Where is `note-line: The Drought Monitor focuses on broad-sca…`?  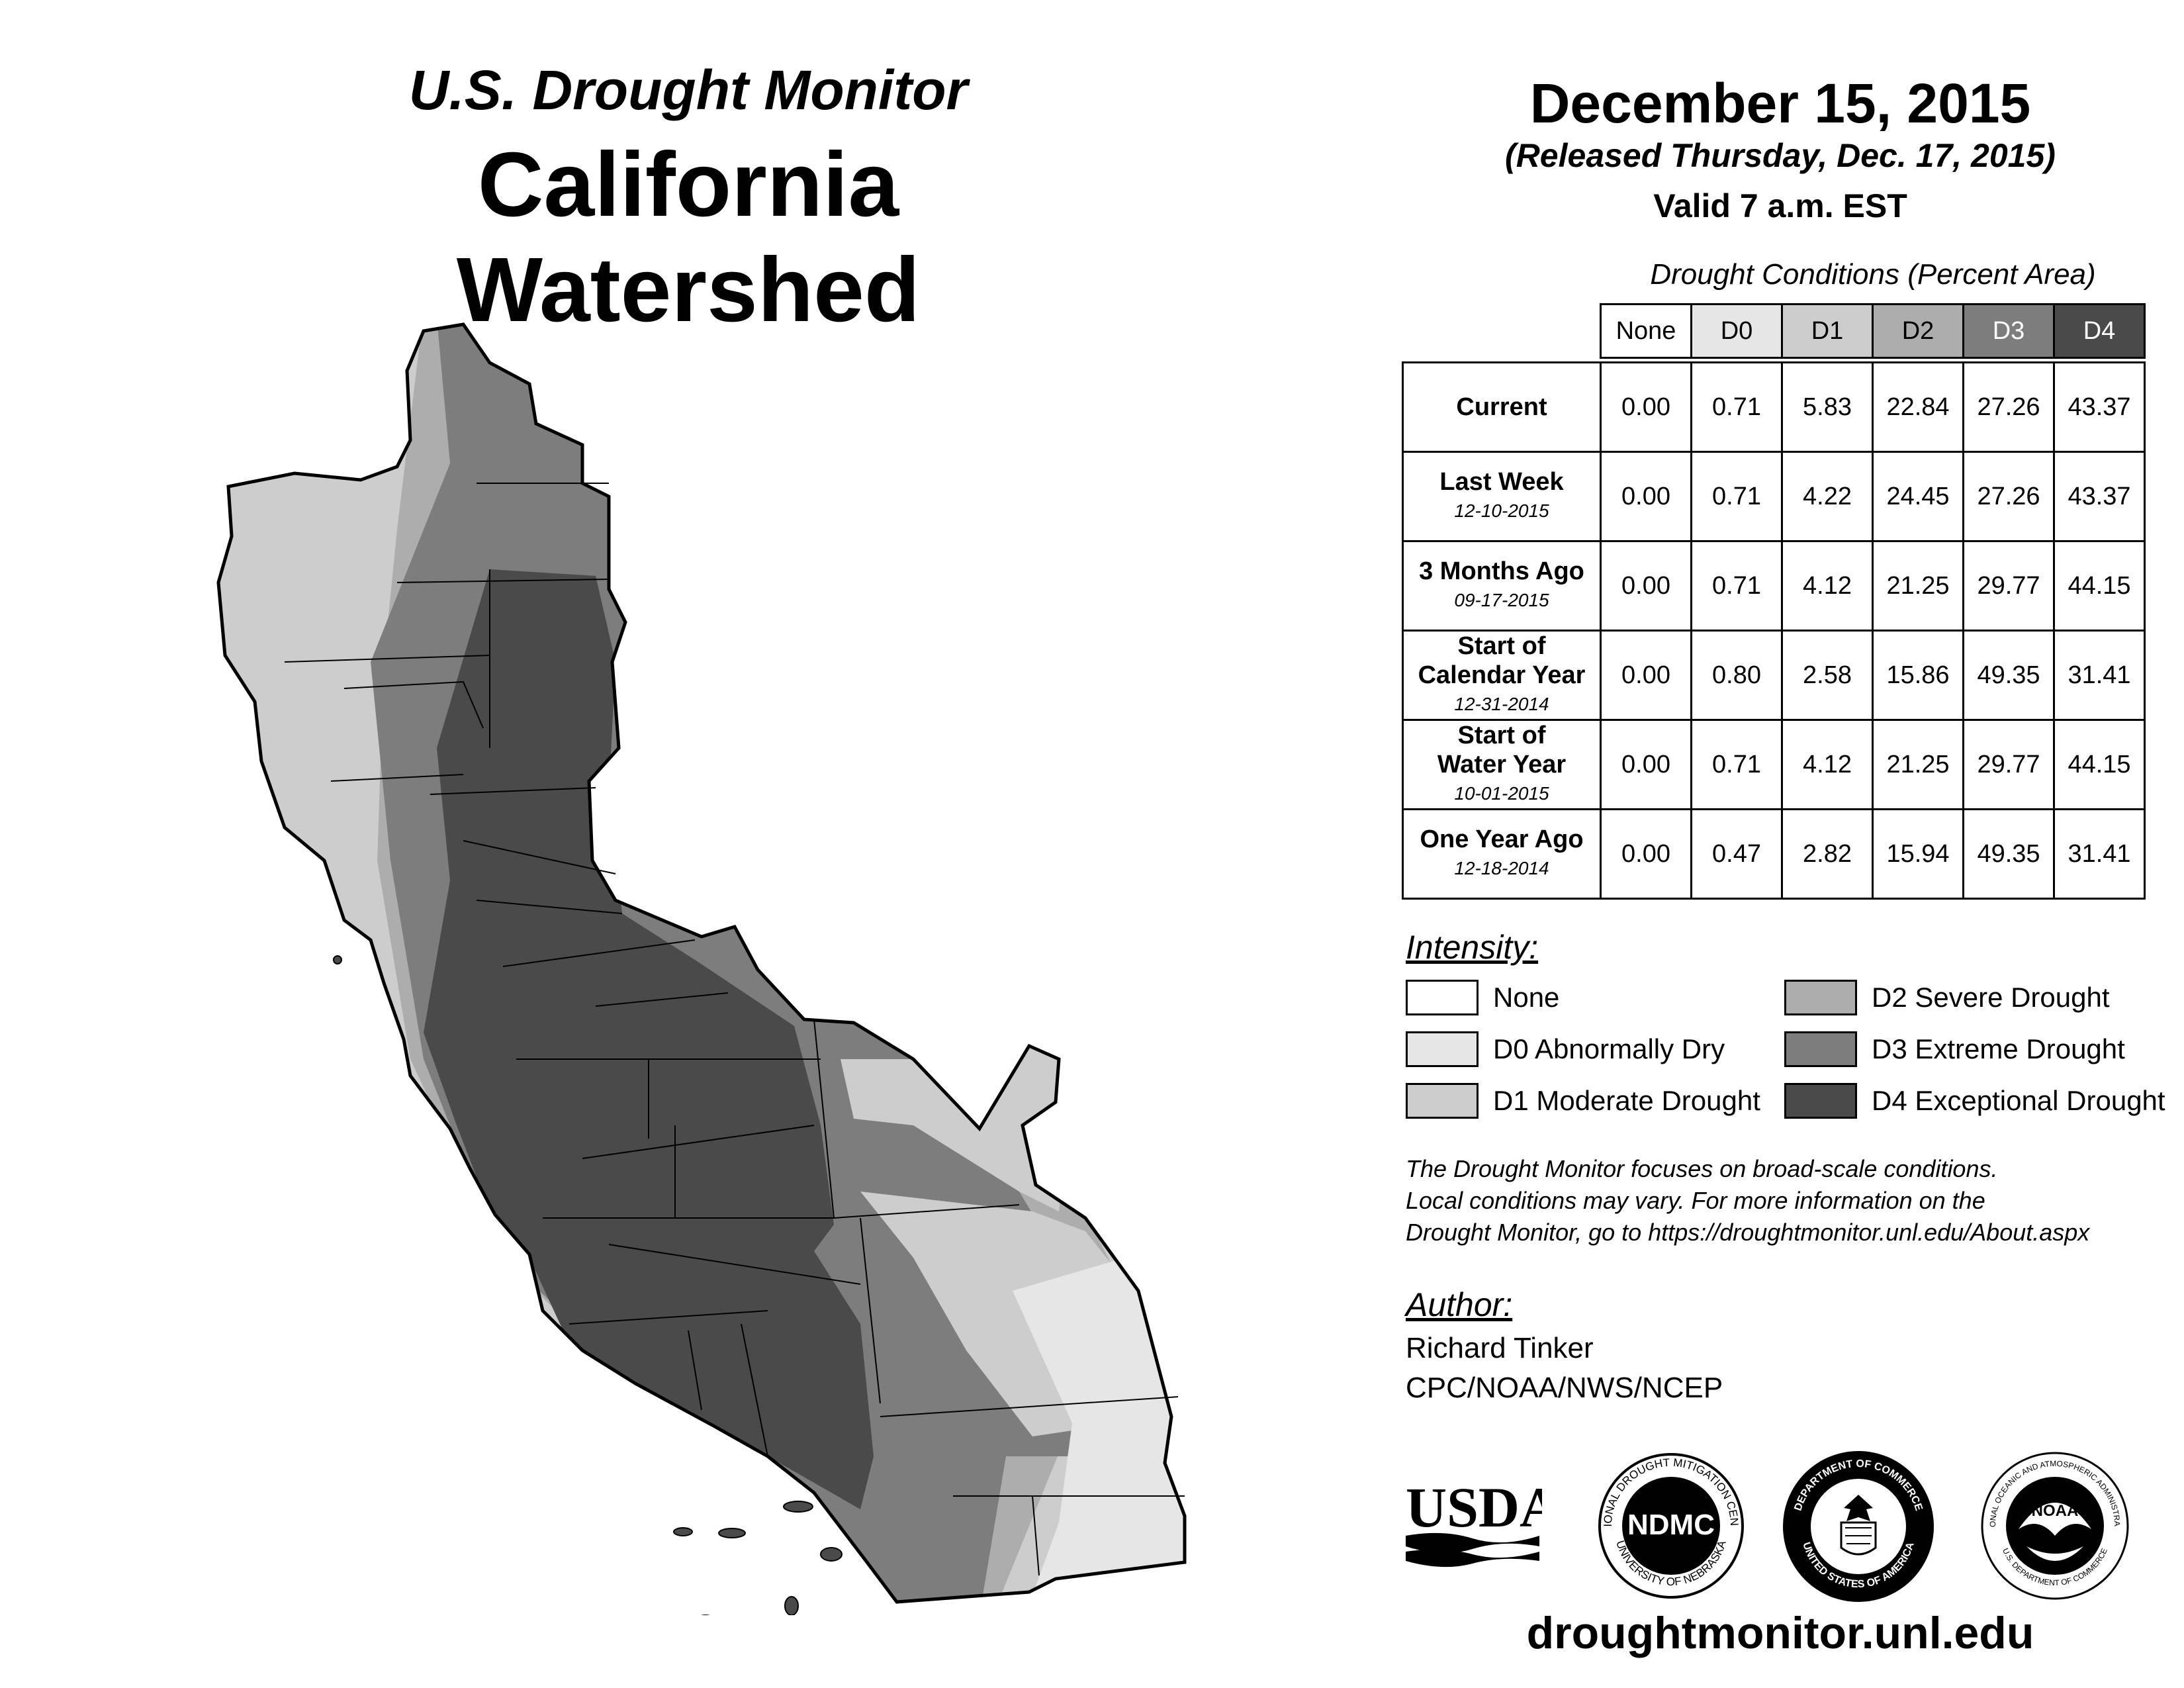
note-line: The Drought Monitor focuses on broad-sca… is located at coordinates (1702, 1168).